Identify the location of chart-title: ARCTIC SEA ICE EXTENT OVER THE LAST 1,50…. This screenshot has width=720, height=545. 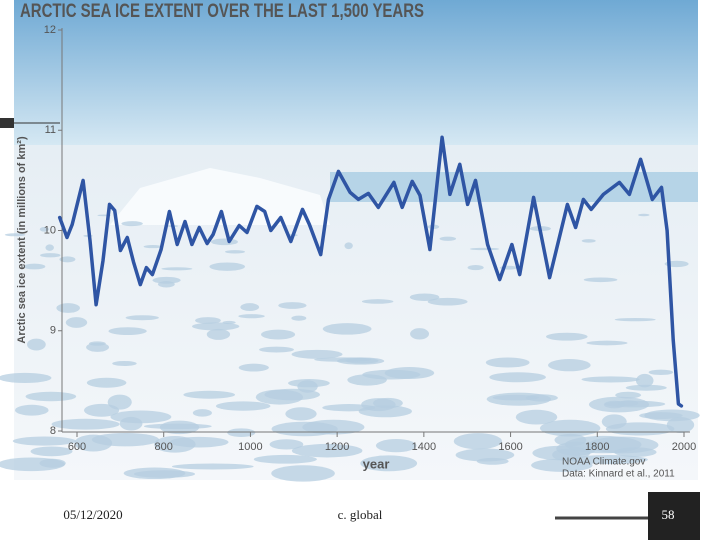
(222, 11).